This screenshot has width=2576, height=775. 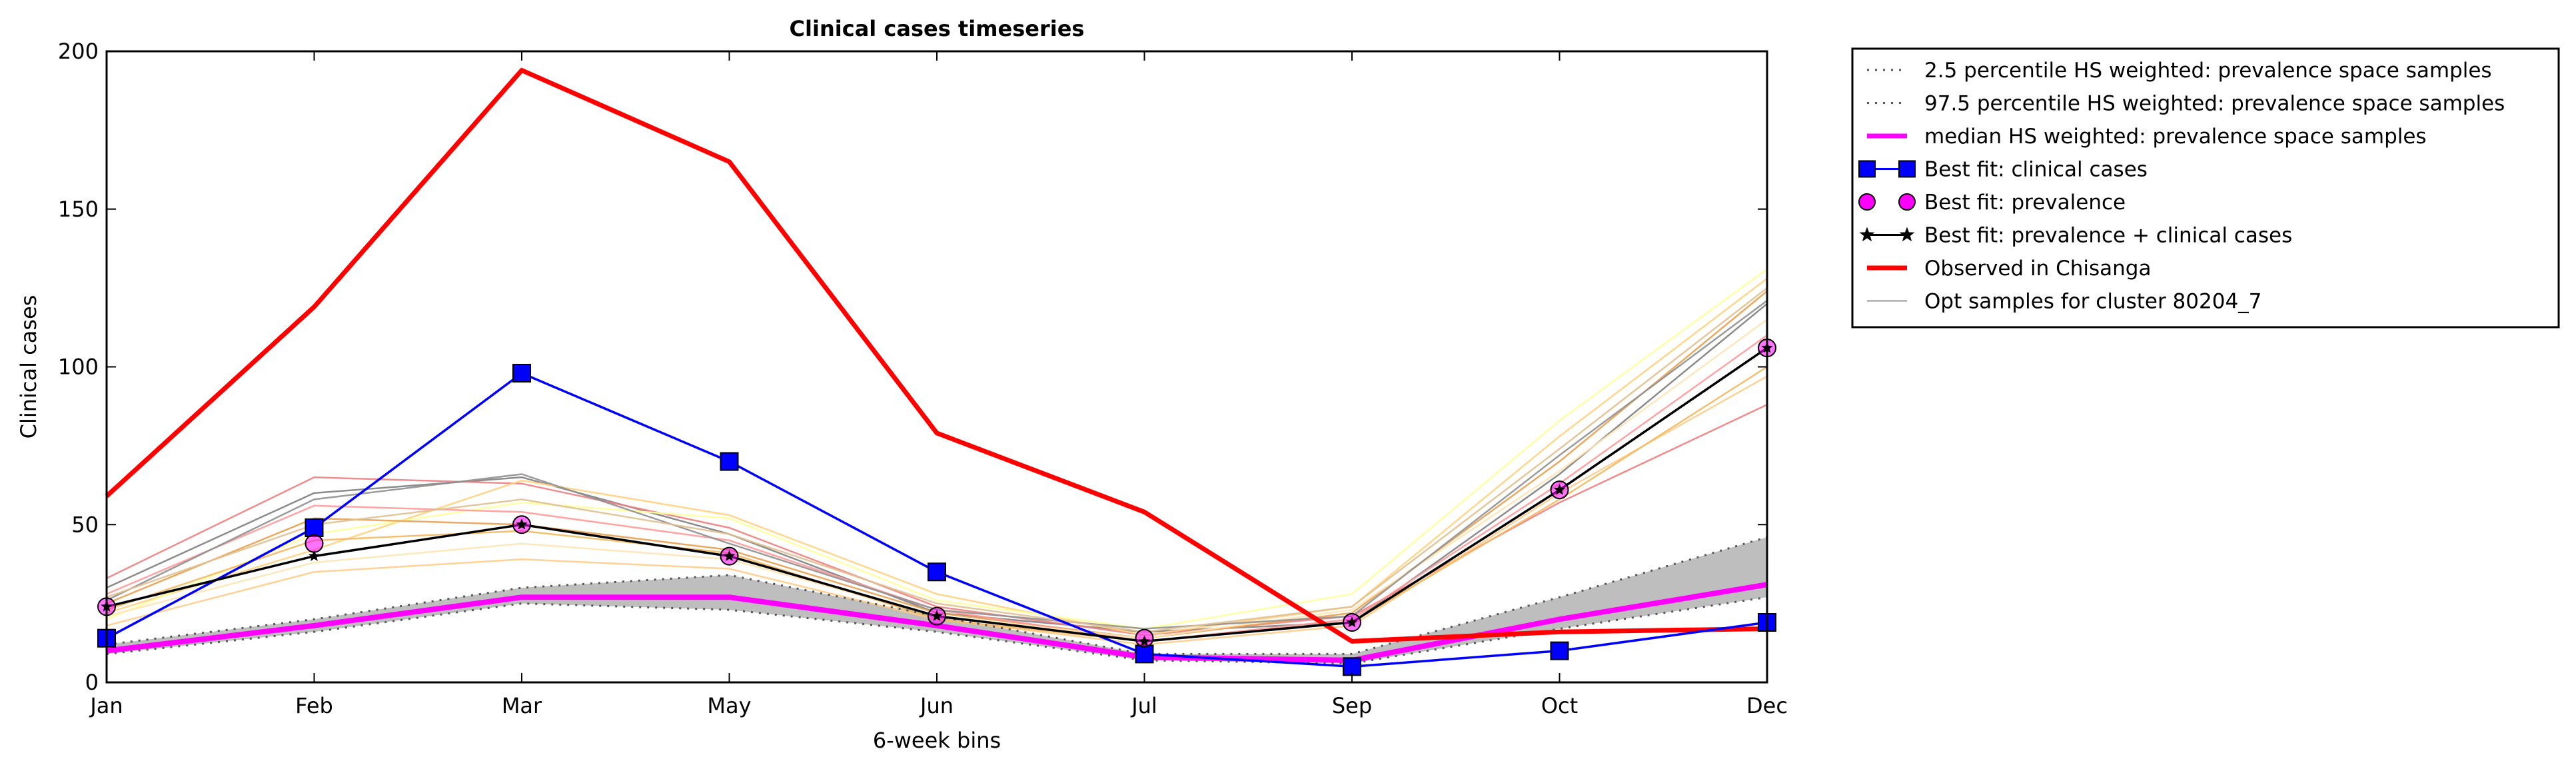 I want to click on series-2-line, so click(x=937, y=595).